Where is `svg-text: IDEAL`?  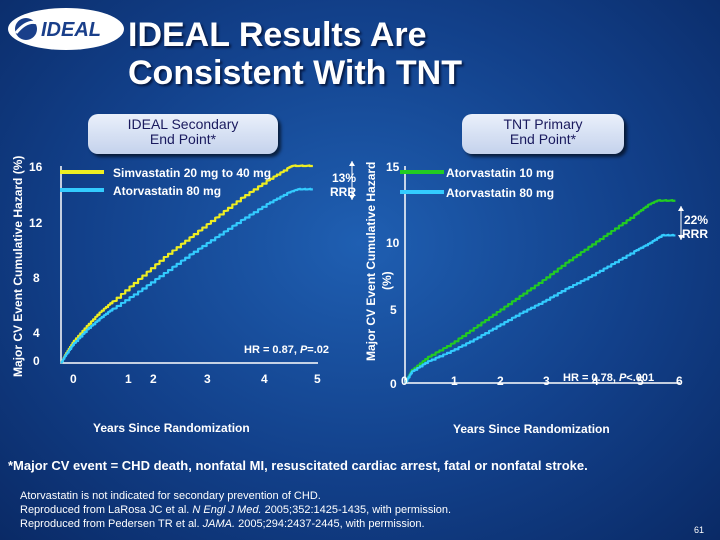 svg-text: IDEAL is located at coordinates (71, 30).